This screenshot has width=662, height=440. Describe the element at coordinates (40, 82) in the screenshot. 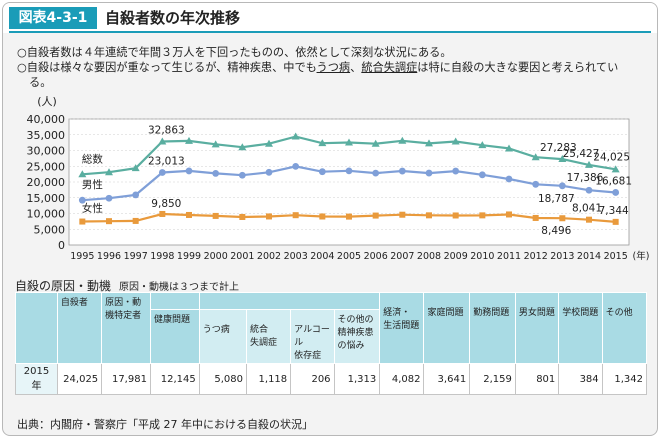

I see `note-line-3: る。` at that location.